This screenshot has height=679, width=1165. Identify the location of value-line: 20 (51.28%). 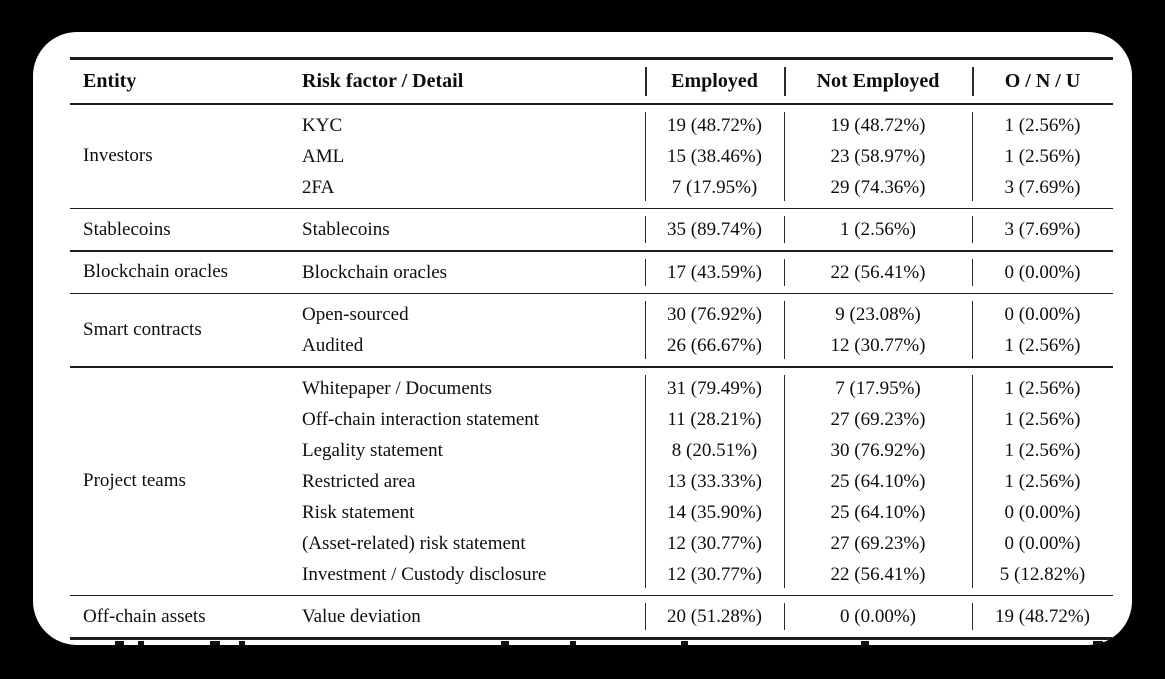
(714, 616).